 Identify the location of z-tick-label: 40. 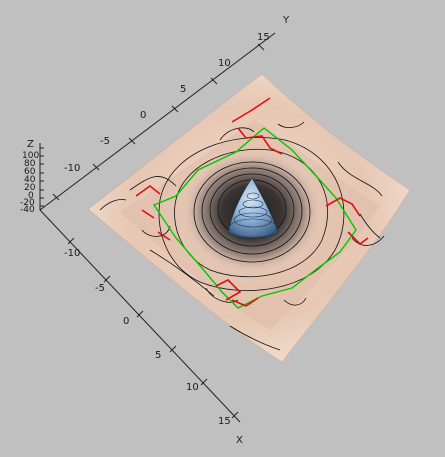
(30, 180).